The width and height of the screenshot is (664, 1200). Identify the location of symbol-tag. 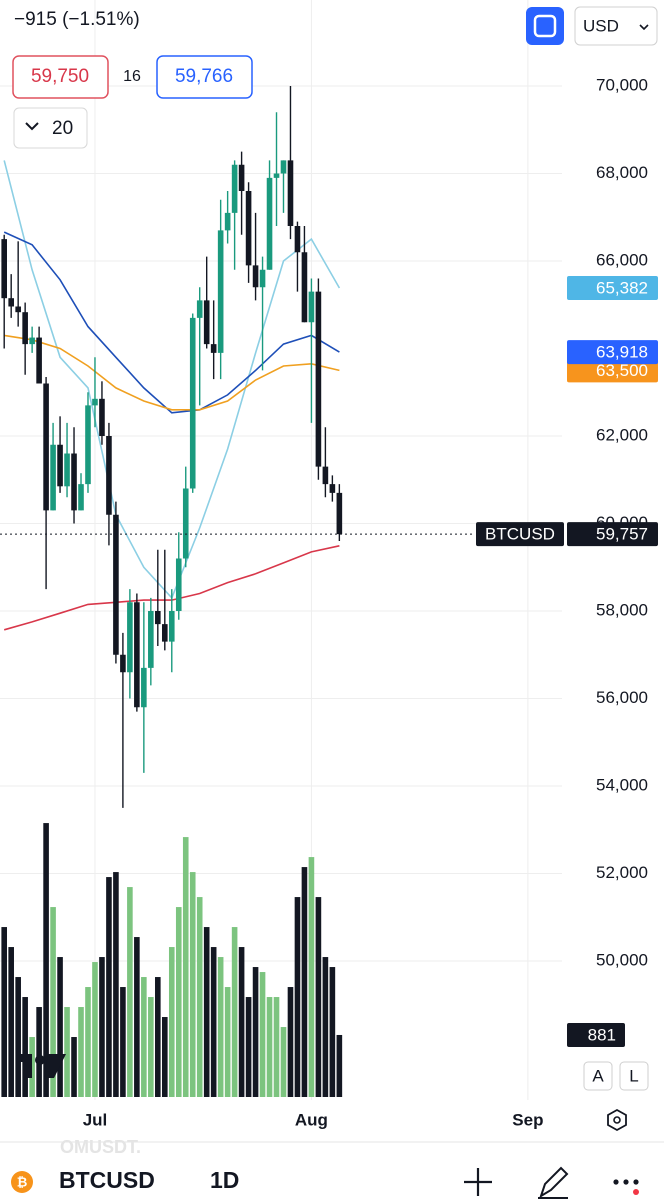
(520, 534).